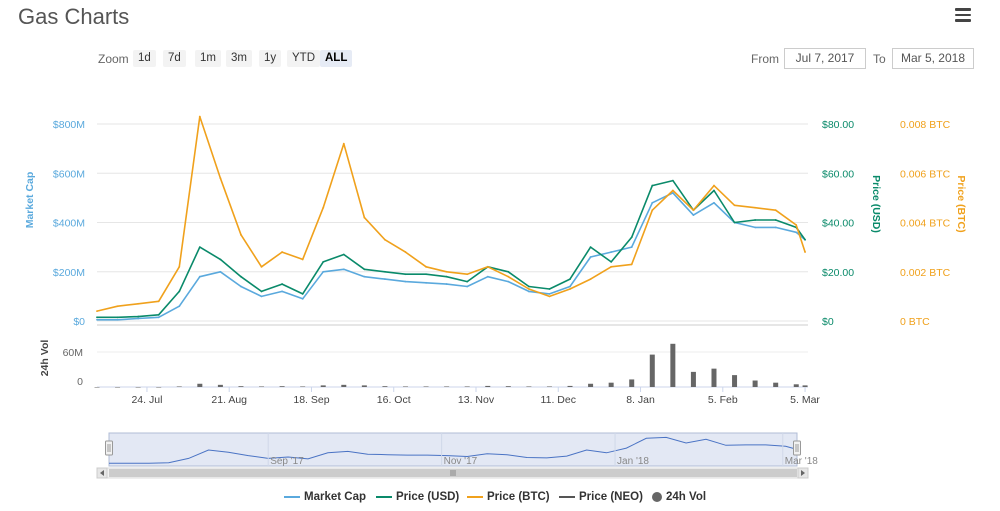  What do you see at coordinates (933, 58) in the screenshot?
I see `to-date-input: Mar 5, 2018` at bounding box center [933, 58].